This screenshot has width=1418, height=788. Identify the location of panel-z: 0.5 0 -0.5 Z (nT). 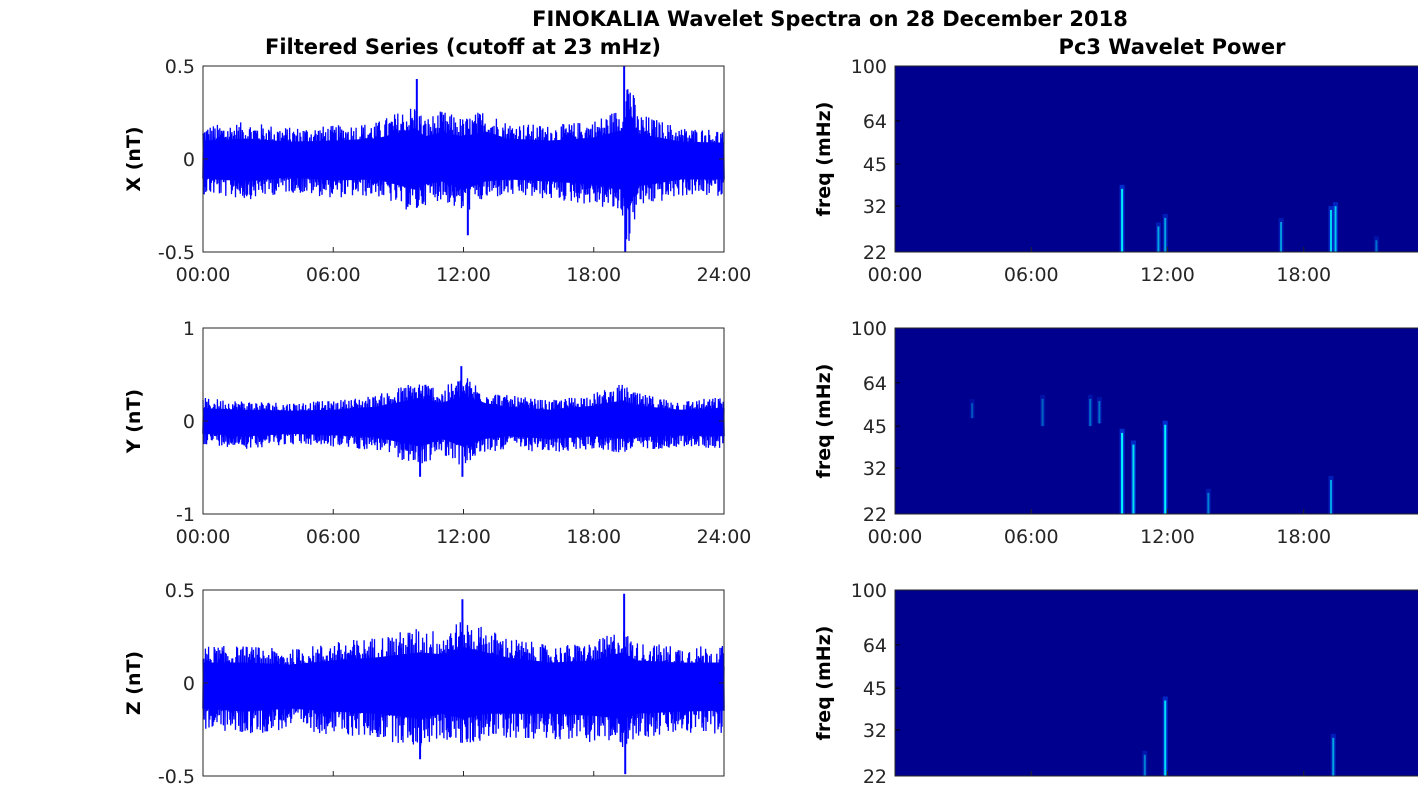
(424, 684).